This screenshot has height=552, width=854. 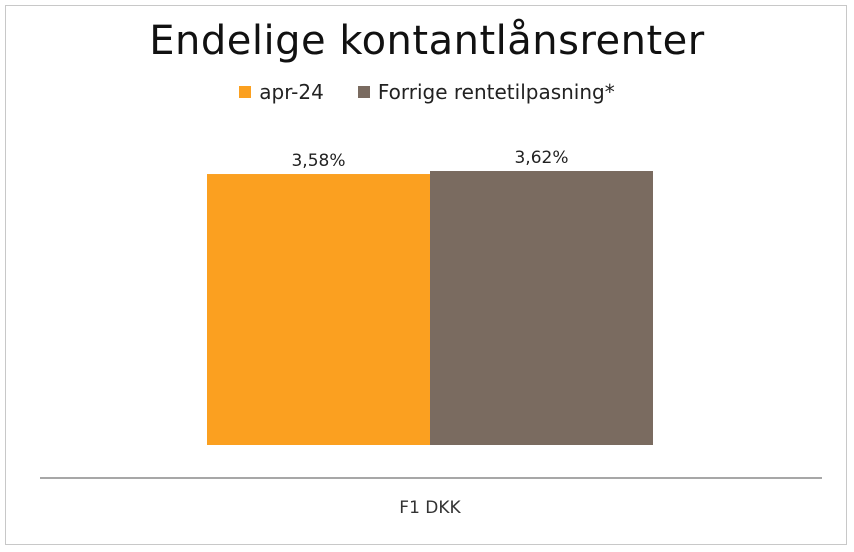 I want to click on legend-item-1: apr-24, so click(x=281, y=92).